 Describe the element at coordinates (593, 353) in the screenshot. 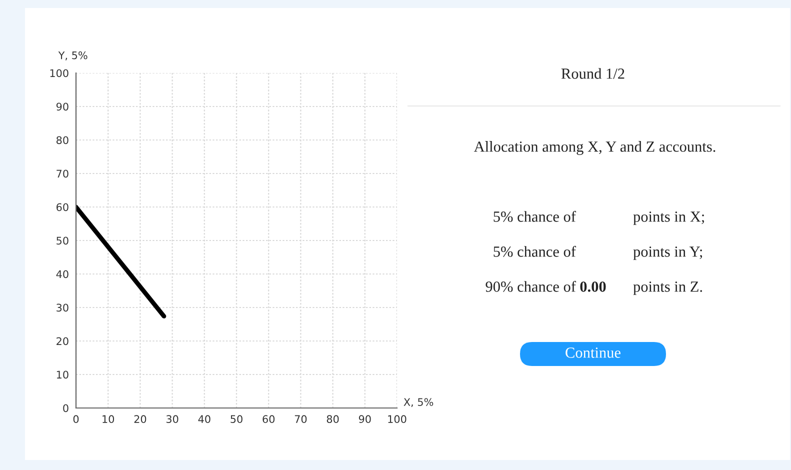

I see `text: Continue` at that location.